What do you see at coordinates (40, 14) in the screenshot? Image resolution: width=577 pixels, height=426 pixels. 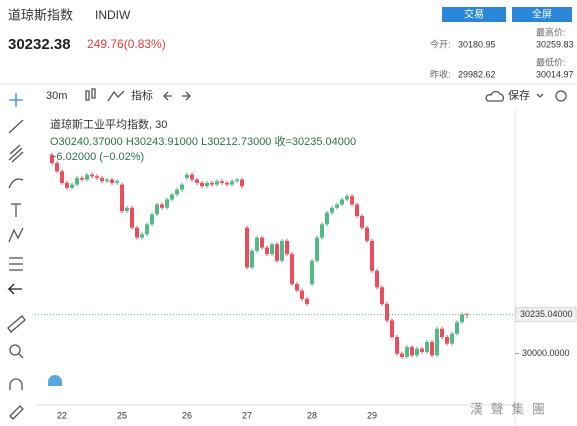 I see `index-name: 道琼斯指数` at bounding box center [40, 14].